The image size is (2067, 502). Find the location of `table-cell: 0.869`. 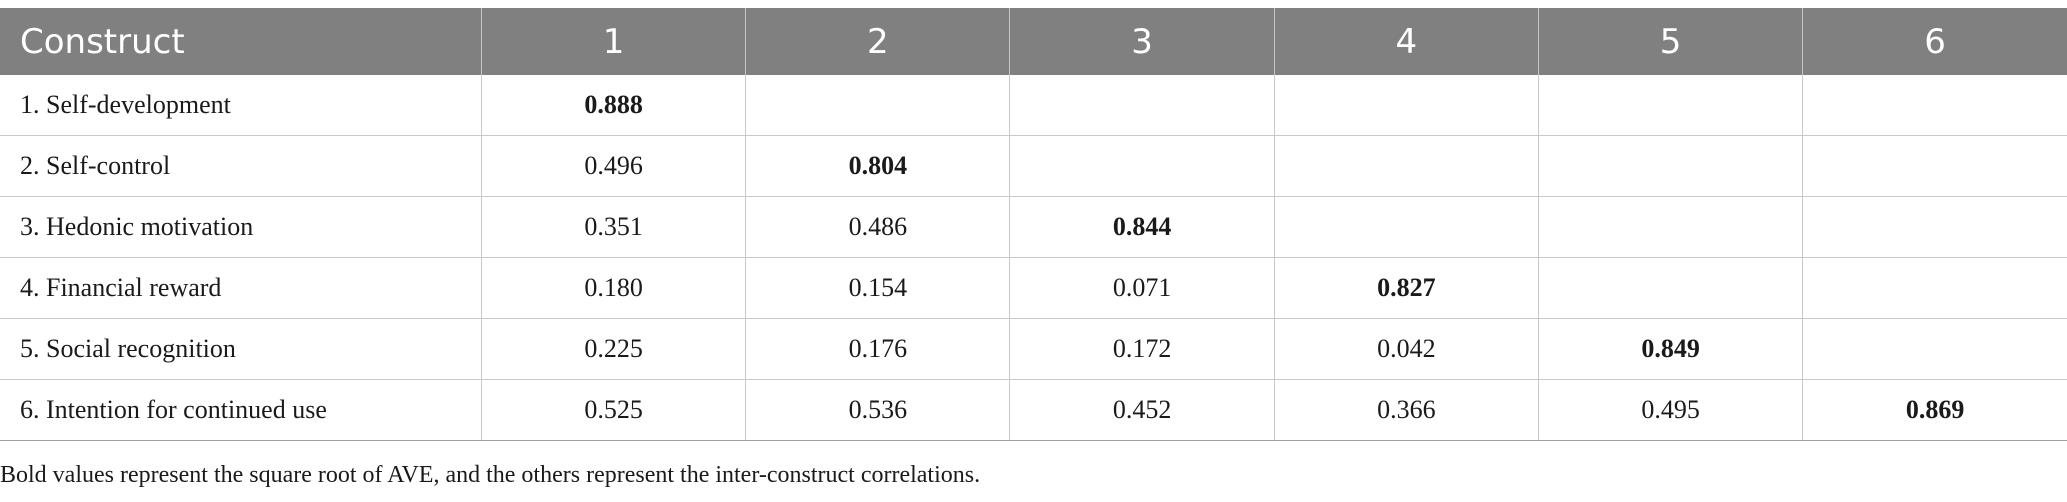

table-cell: 0.869 is located at coordinates (1934, 410).